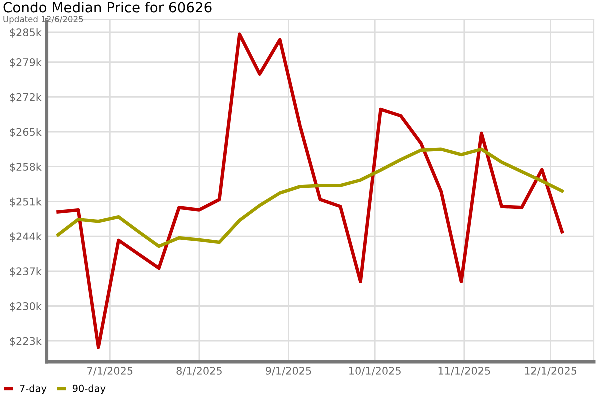  What do you see at coordinates (26, 203) in the screenshot?
I see `y-tick-label: $251k` at bounding box center [26, 203].